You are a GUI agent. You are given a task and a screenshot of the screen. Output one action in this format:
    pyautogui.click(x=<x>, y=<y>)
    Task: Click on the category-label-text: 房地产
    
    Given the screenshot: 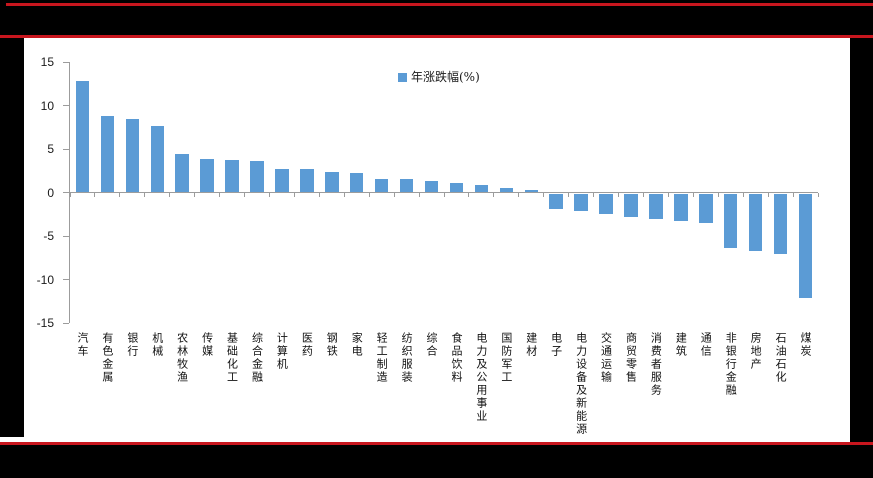 What is the action you would take?
    pyautogui.click(x=756, y=351)
    